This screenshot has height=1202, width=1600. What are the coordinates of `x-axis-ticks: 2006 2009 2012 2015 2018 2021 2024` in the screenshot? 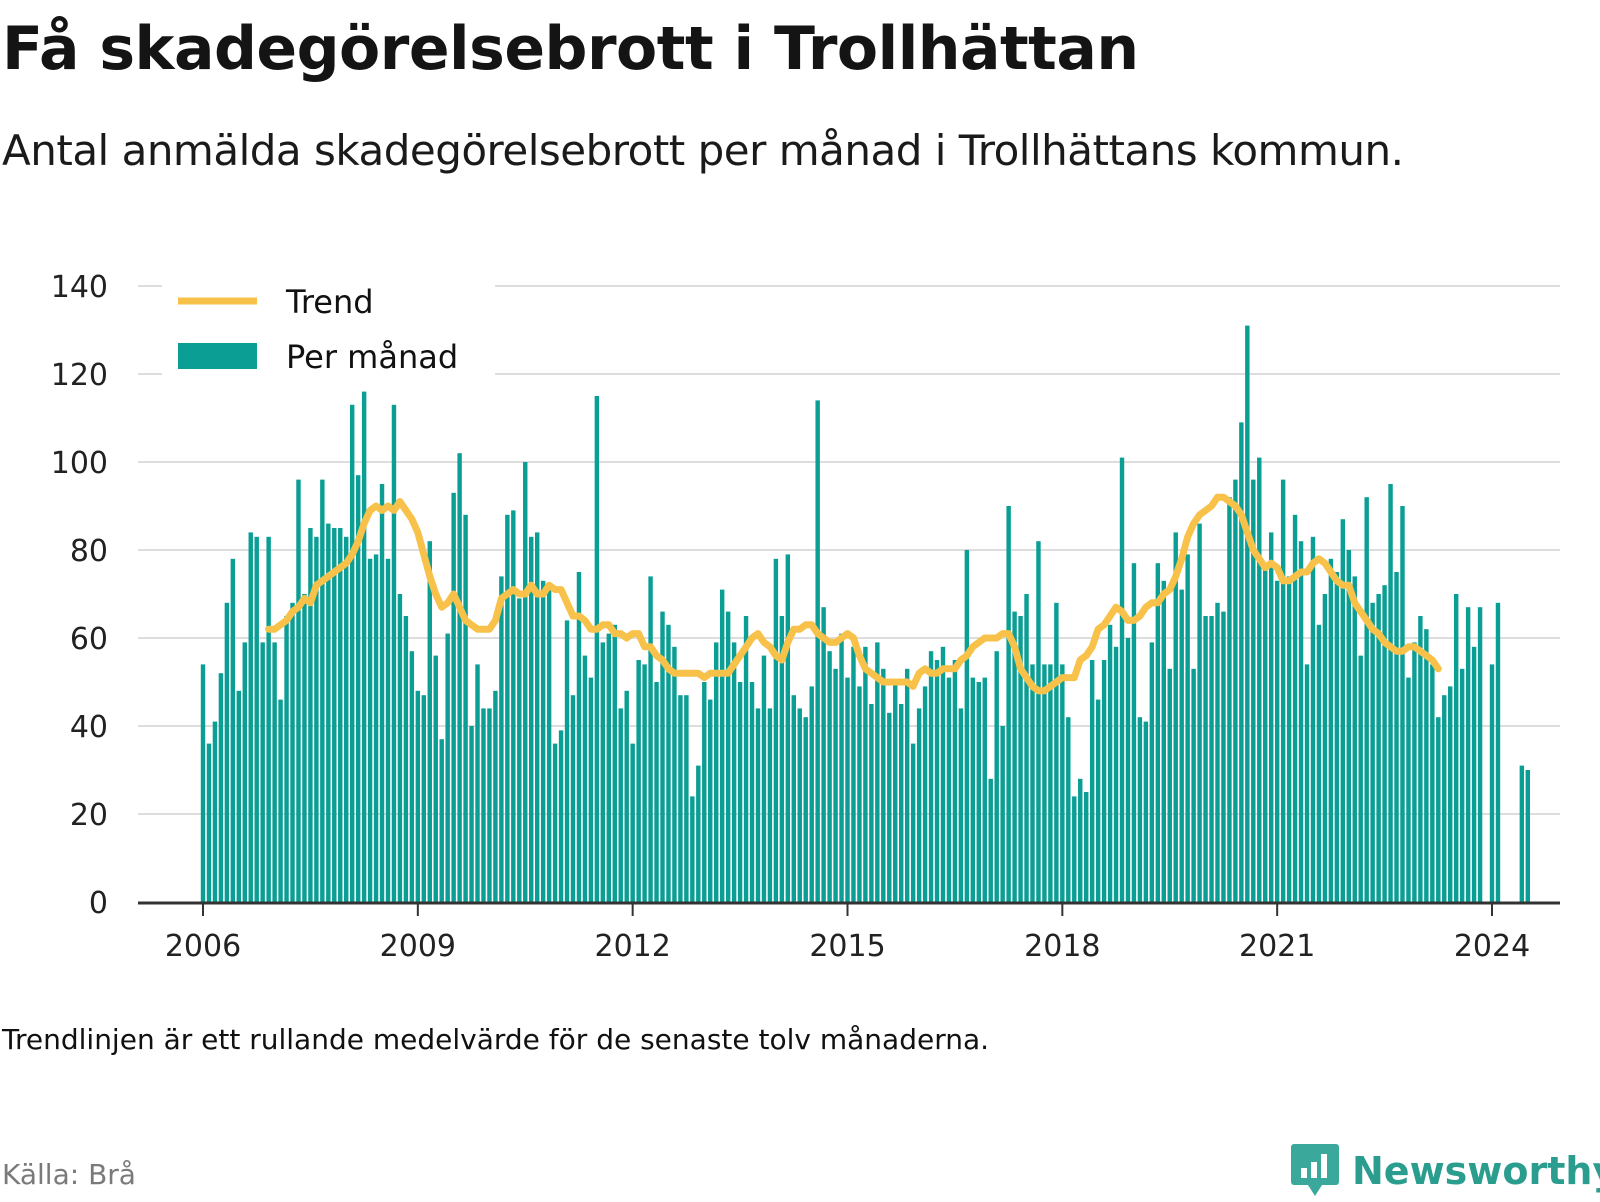 It's located at (847, 933).